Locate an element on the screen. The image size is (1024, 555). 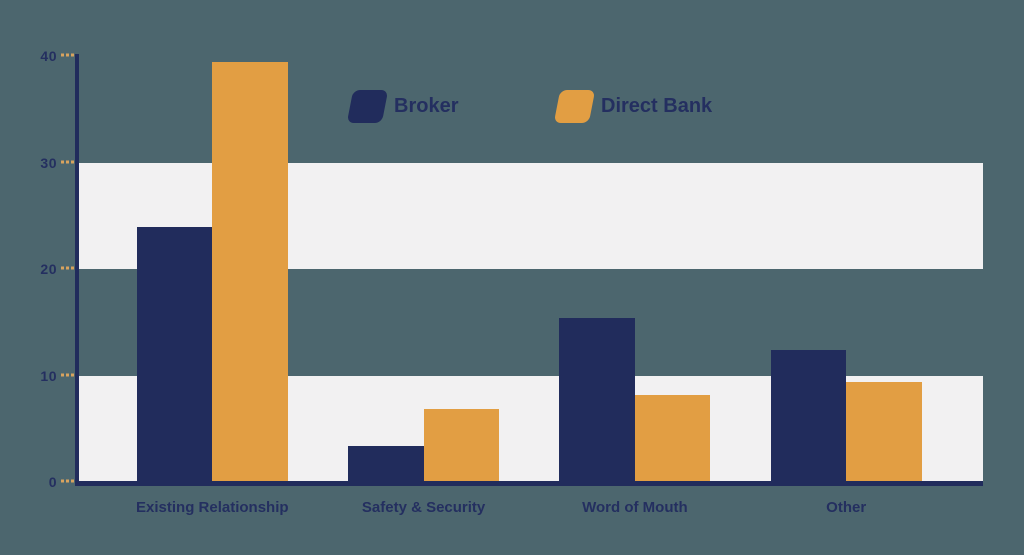
bar-direct-bank-other is located at coordinates (884, 431).